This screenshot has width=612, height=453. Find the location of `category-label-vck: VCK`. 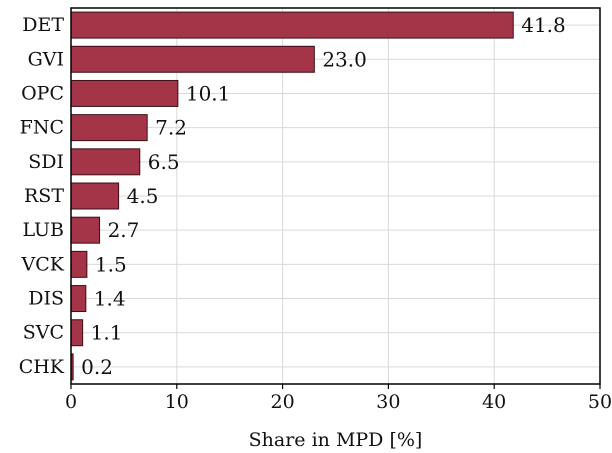

category-label-vck: VCK is located at coordinates (43, 264).